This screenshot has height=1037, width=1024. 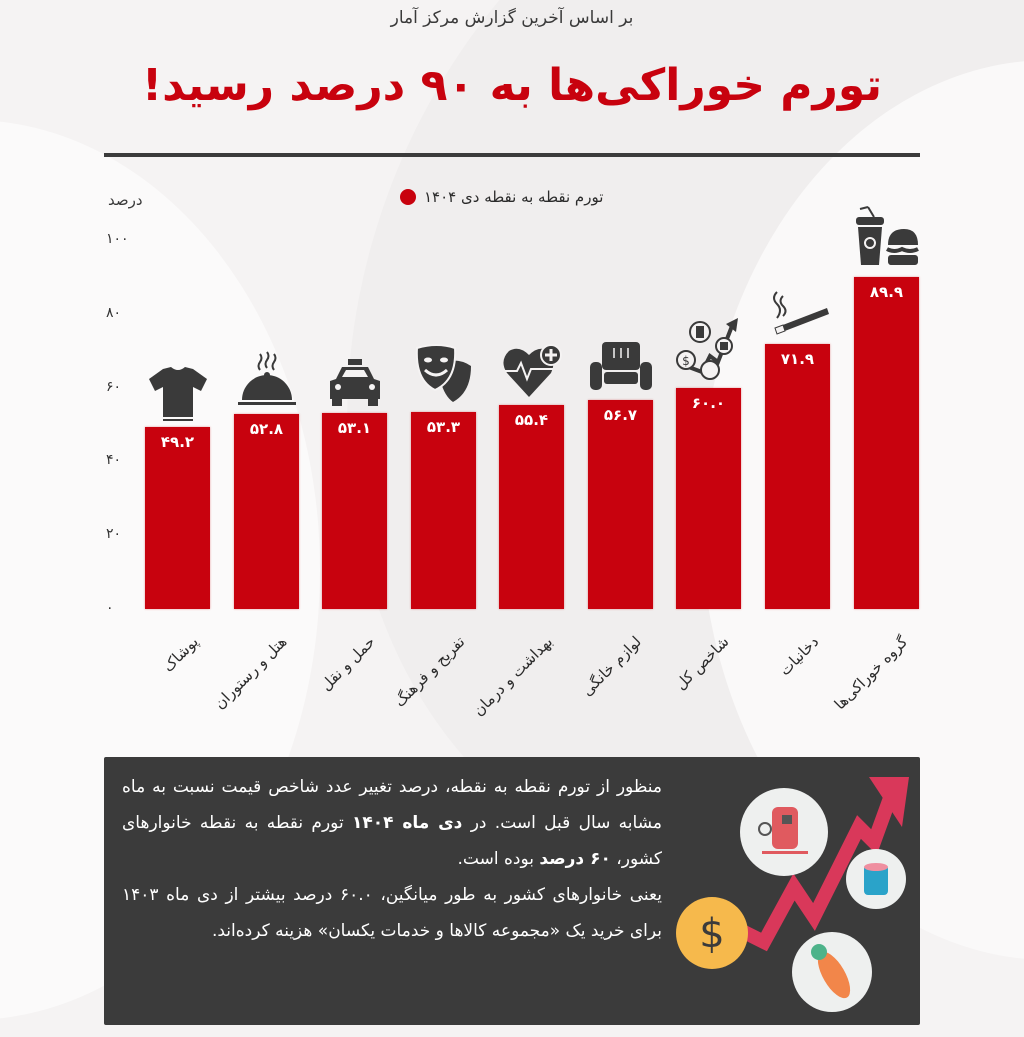 I want to click on bar-value-label: ۷۱.۹, so click(x=797, y=358).